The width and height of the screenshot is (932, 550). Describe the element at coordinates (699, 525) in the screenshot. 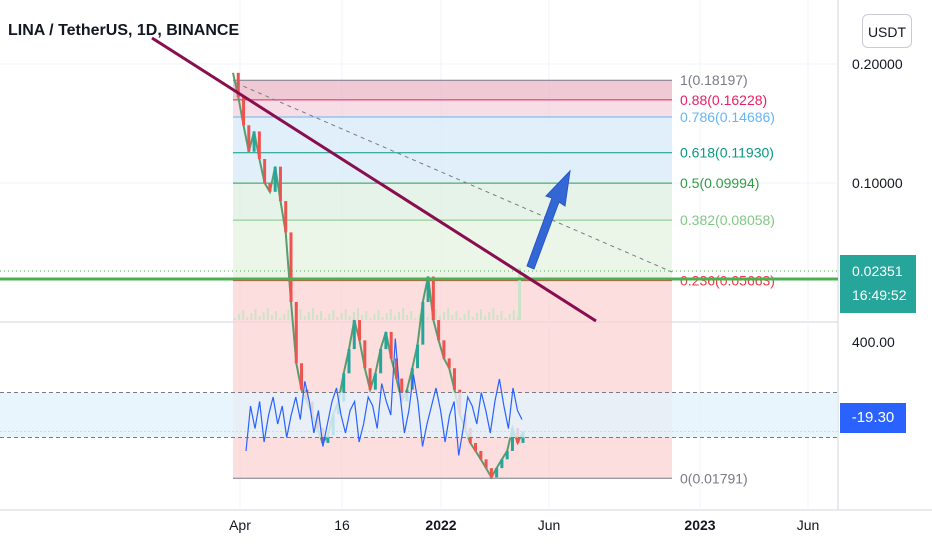

I see `time-tick-label: 2023` at that location.